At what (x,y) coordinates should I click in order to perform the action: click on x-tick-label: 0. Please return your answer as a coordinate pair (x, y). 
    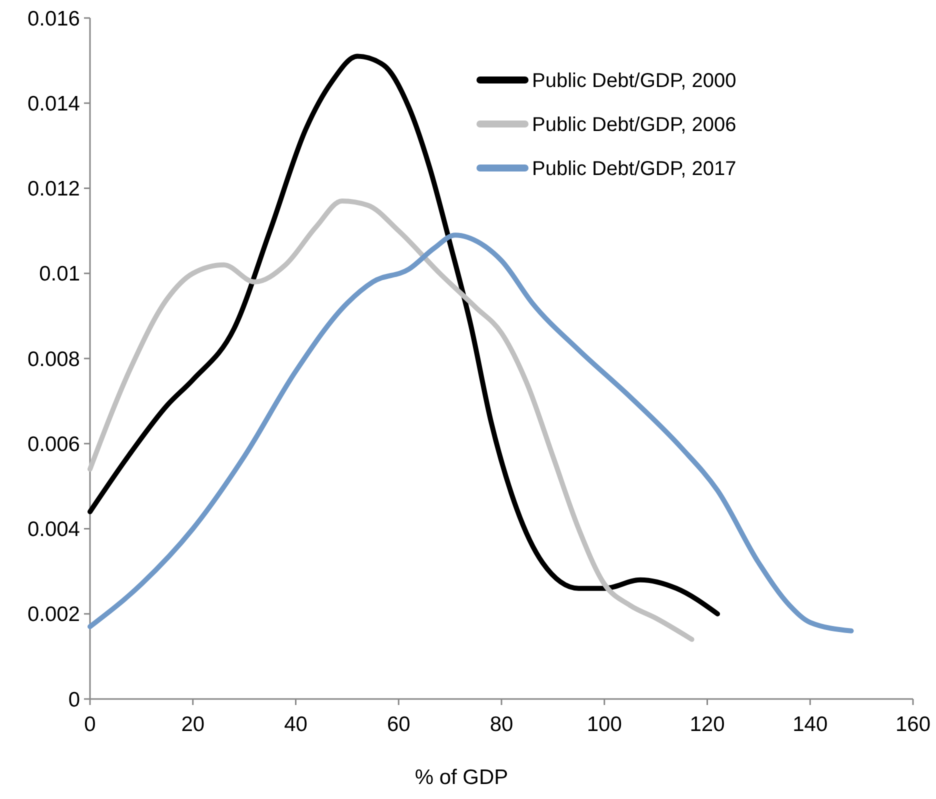
    Looking at the image, I should click on (90, 724).